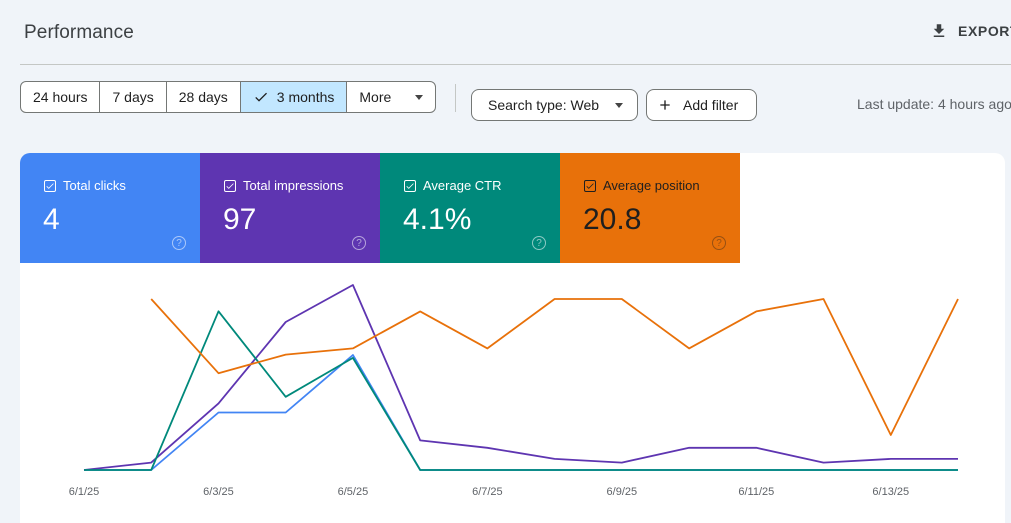 The image size is (1011, 523). I want to click on metric-label-row: Average position, so click(642, 185).